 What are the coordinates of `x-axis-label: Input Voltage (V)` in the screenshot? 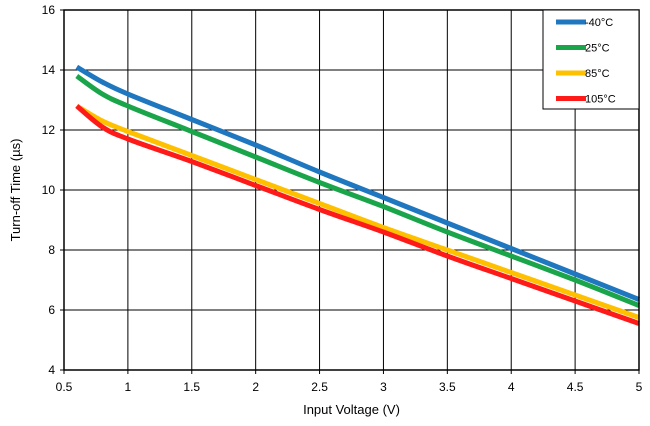 It's located at (351, 409).